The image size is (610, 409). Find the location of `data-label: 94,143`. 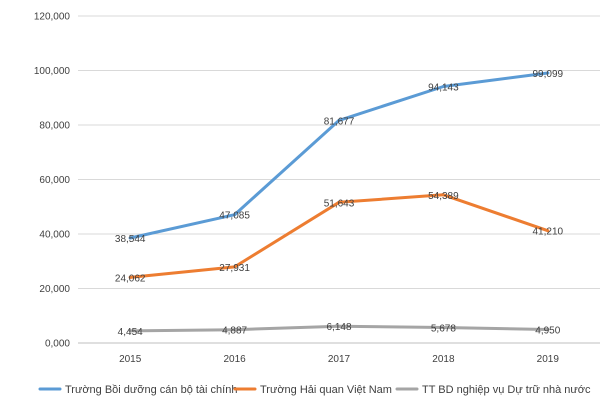

data-label: 94,143 is located at coordinates (443, 87).